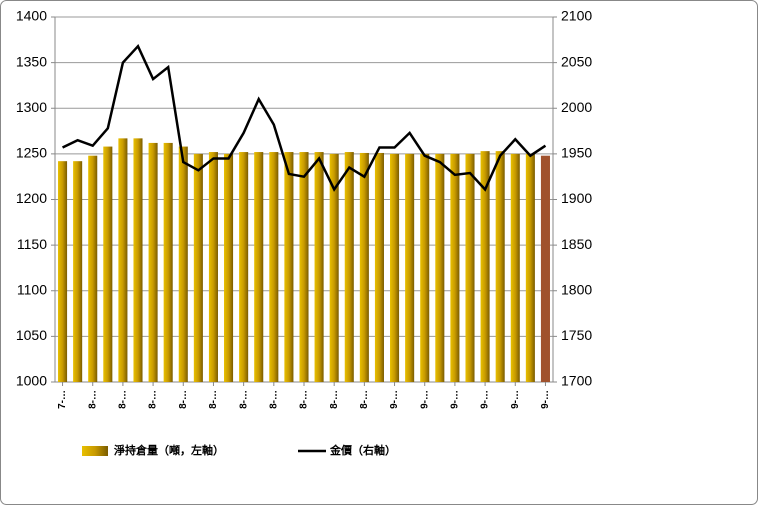 Image resolution: width=759 pixels, height=506 pixels. I want to click on y-tick-label: 1150, so click(32, 244).